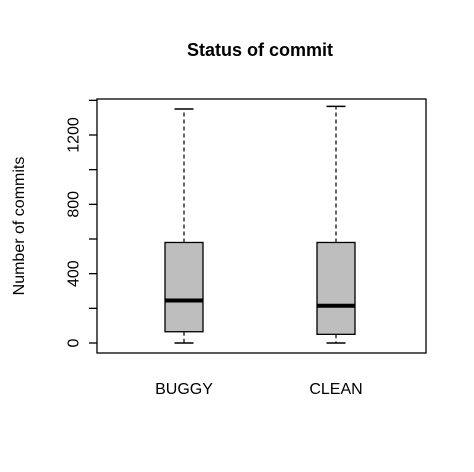 This screenshot has height=472, width=474. Describe the element at coordinates (259, 389) in the screenshot. I see `x-axis-labels: BUGGY CLEAN` at that location.